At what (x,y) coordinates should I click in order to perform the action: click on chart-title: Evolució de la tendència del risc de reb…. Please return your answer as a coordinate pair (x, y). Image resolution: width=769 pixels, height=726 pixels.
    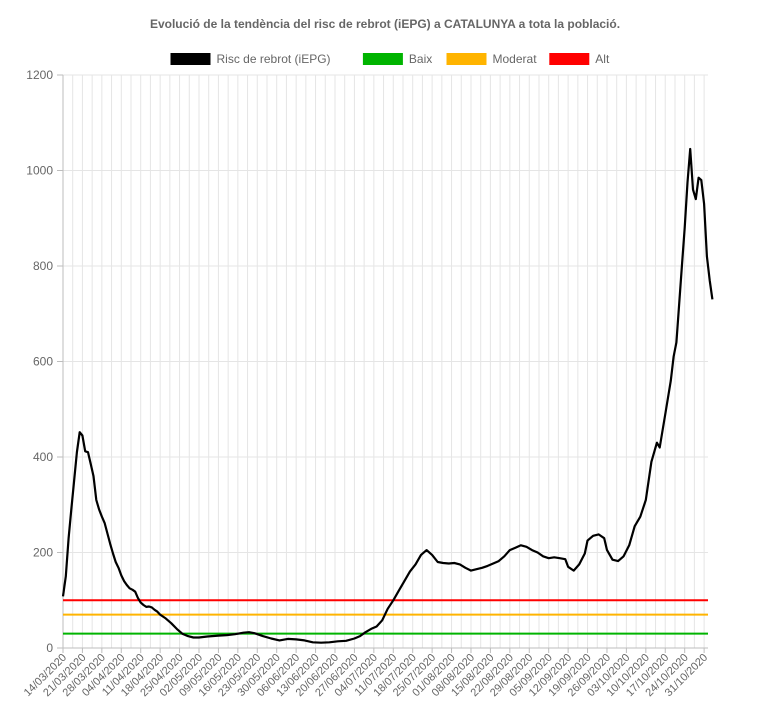
    Looking at the image, I should click on (385, 24).